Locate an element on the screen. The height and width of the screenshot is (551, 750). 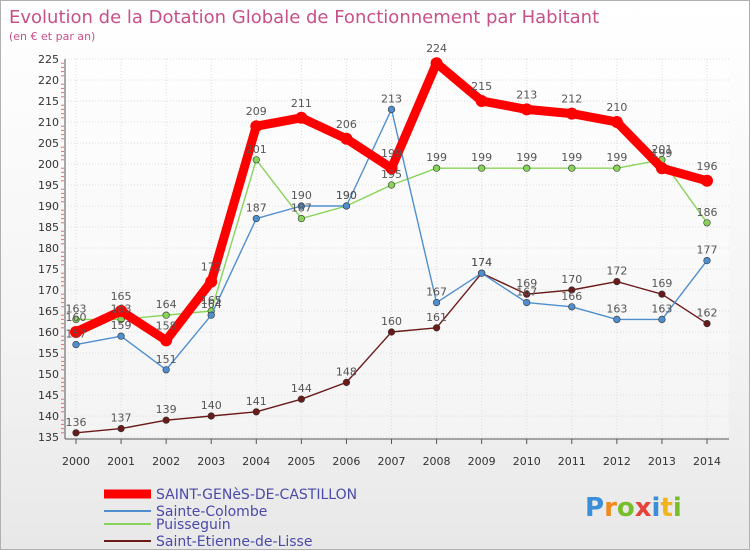
series-3-label-2011: 170 is located at coordinates (571, 279).